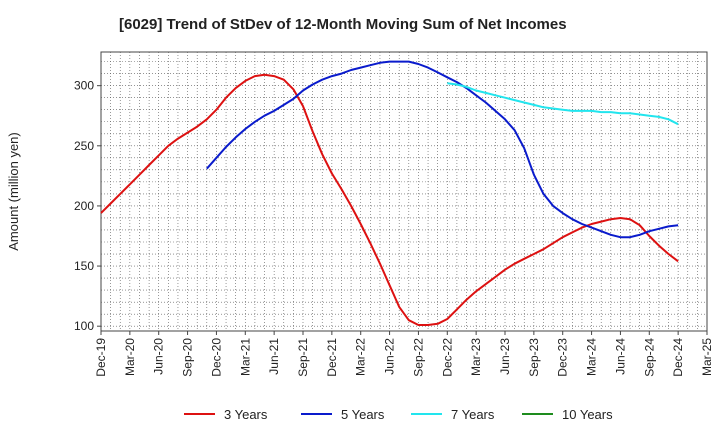 The width and height of the screenshot is (720, 440). Describe the element at coordinates (101, 357) in the screenshot. I see `x-tick-label: Dec-19` at that location.